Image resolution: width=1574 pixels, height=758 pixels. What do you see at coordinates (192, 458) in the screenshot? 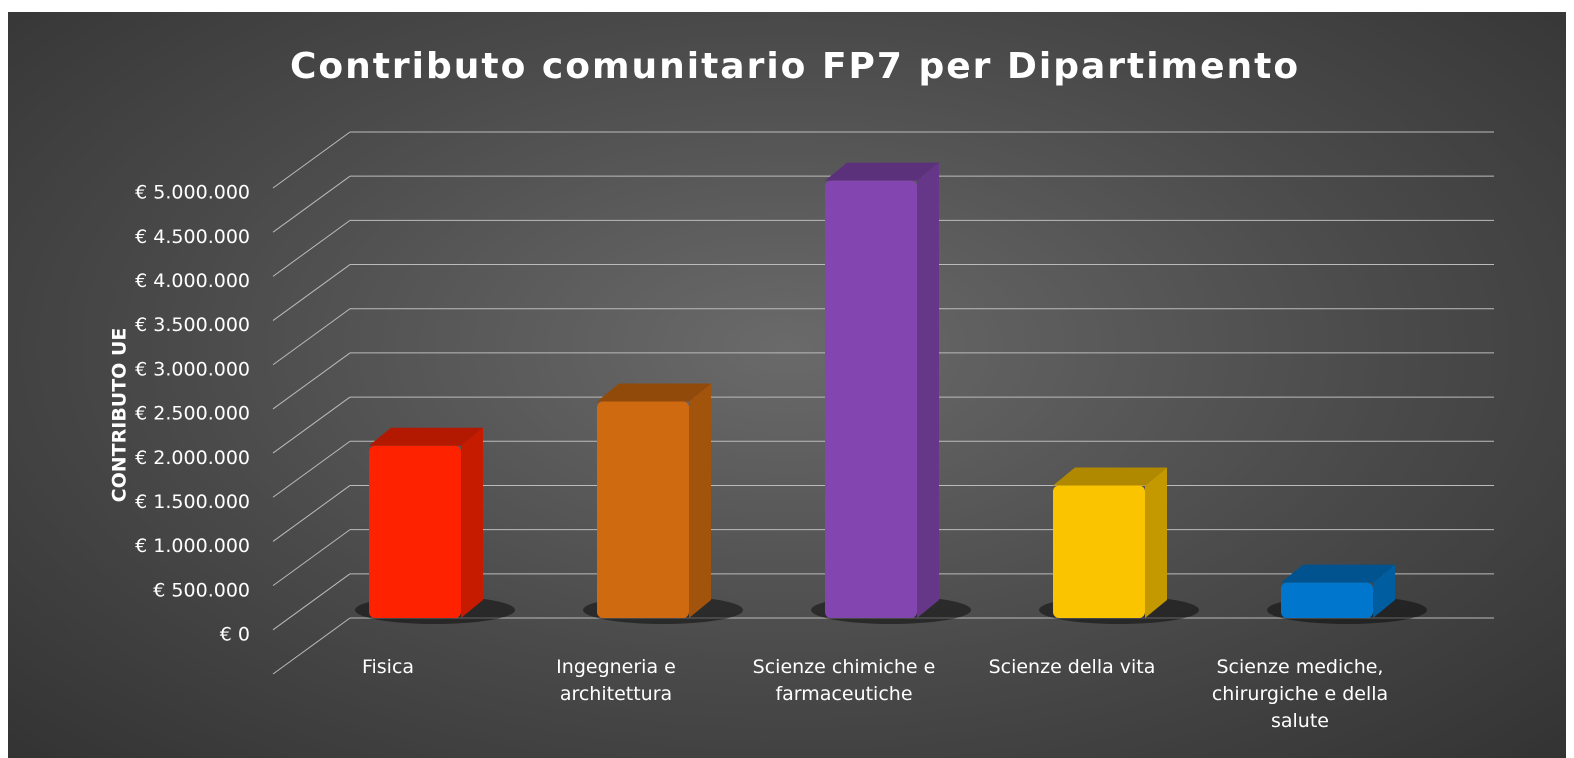
I see `y-tick-label: € 2.000.000` at bounding box center [192, 458].